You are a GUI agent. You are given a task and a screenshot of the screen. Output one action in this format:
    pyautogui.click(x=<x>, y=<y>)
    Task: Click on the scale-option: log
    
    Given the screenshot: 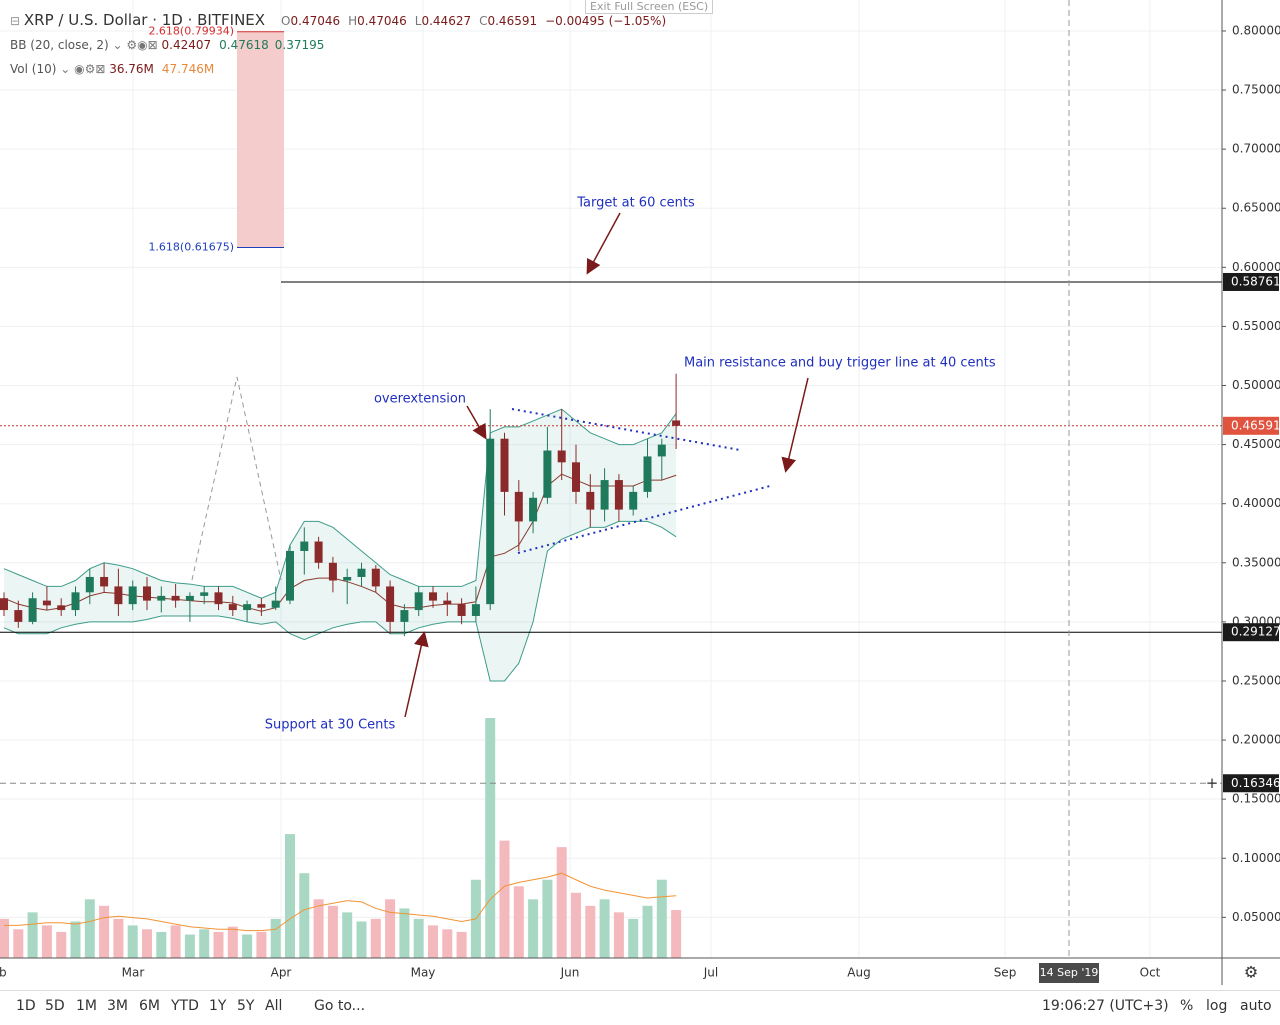 What is the action you would take?
    pyautogui.click(x=1217, y=1006)
    